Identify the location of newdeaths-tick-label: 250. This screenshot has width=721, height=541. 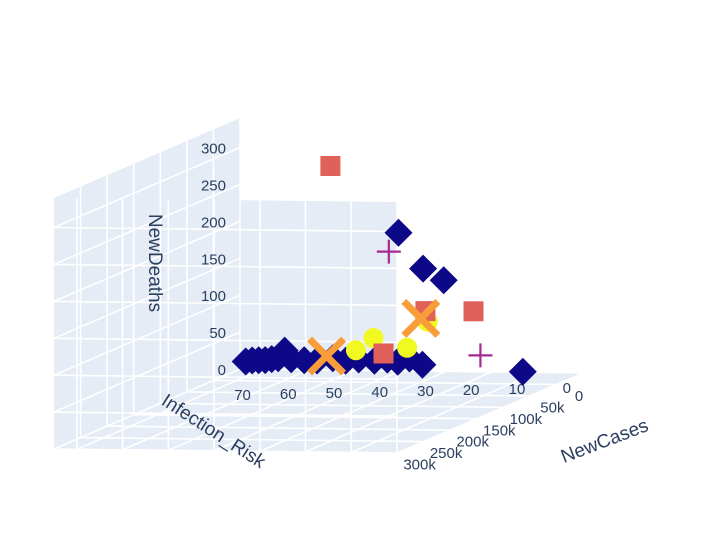
(213, 185).